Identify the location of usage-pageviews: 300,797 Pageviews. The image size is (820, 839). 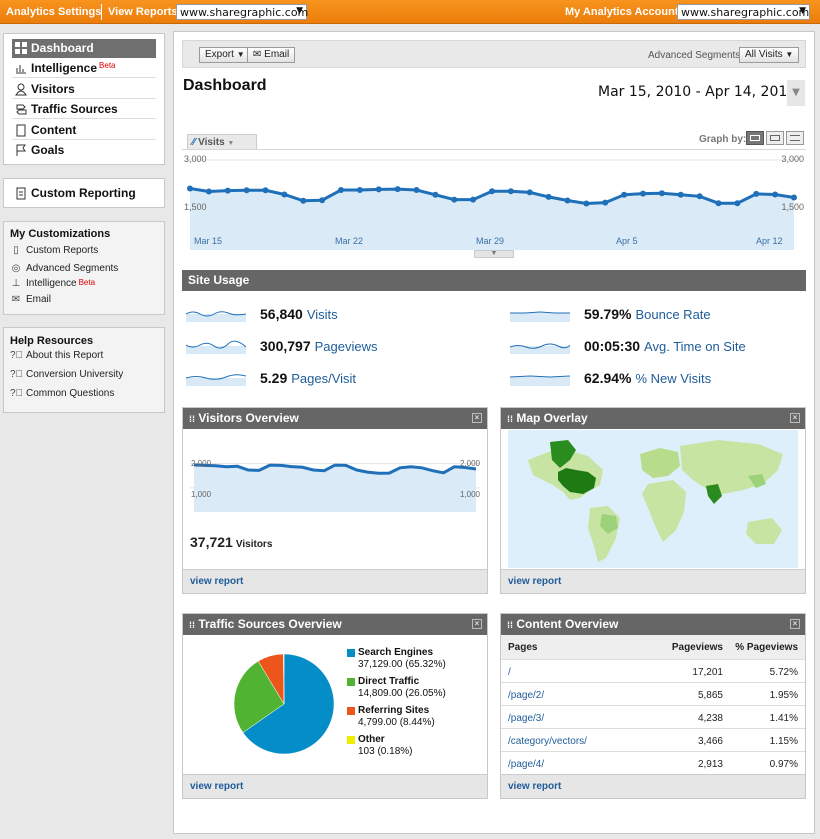
(336, 347).